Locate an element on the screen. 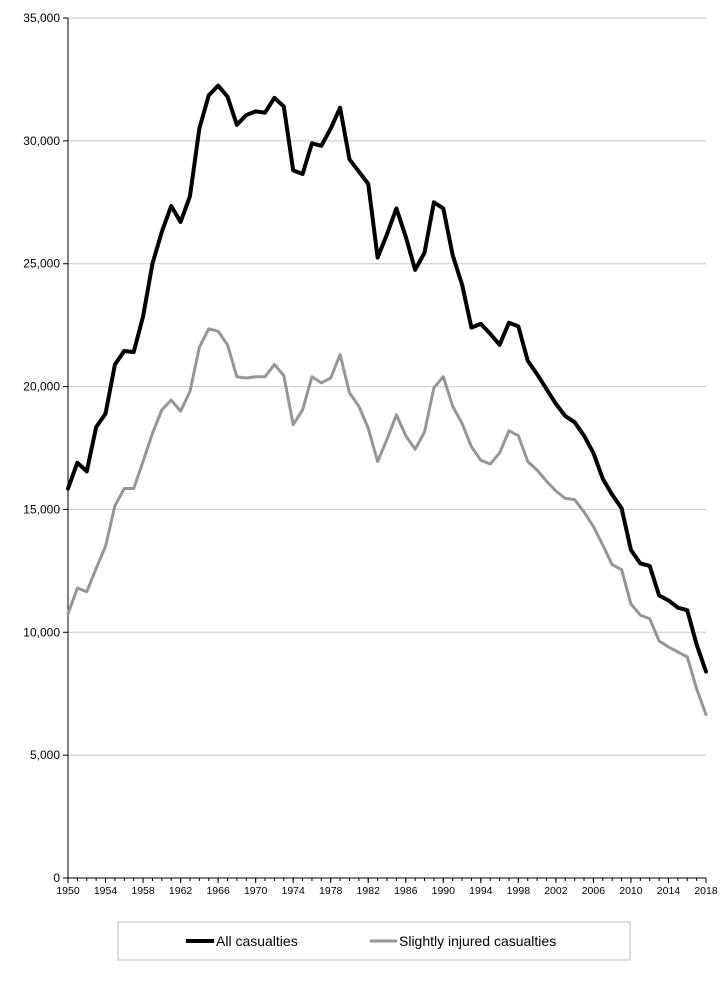  x-tick-label: 1954 is located at coordinates (106, 891).